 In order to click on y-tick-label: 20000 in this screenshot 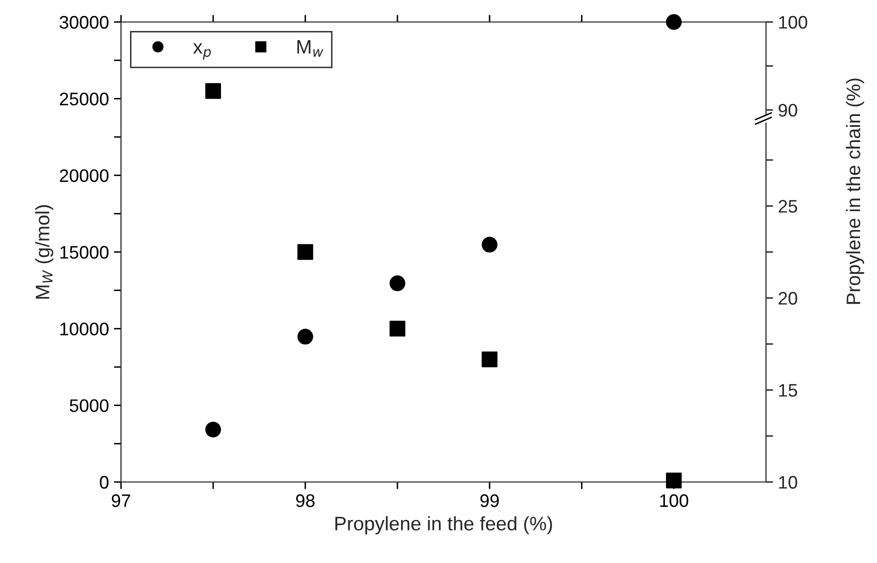, I will do `click(84, 175)`.